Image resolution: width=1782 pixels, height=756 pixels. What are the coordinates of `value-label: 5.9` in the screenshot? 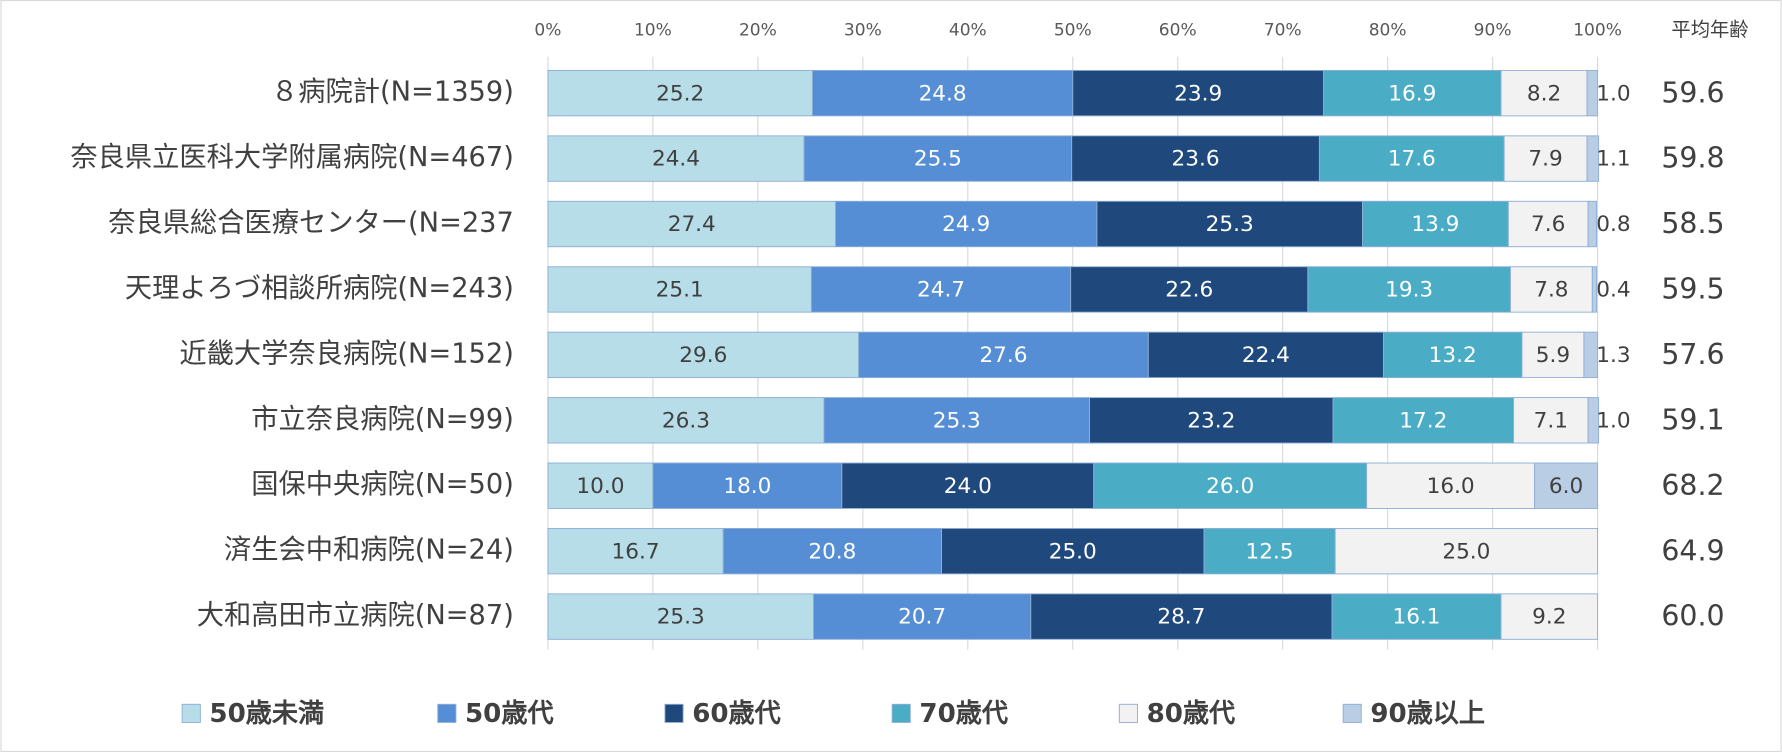 It's located at (1553, 355).